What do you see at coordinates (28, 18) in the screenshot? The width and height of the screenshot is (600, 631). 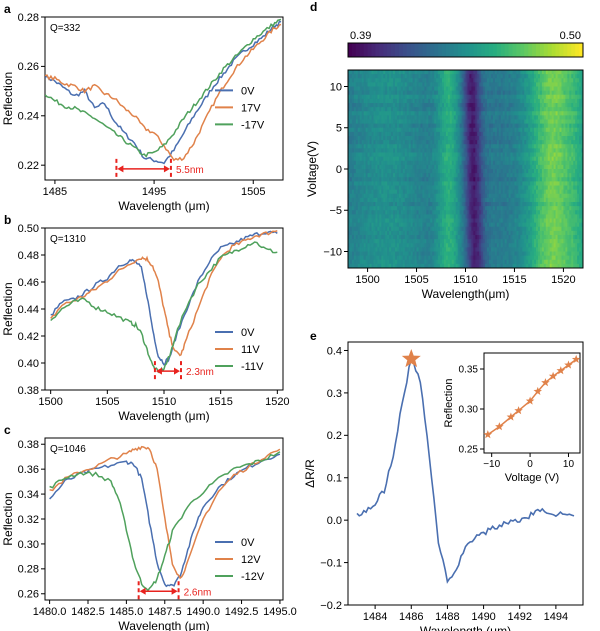 I see `y-tick-label: 0.28` at bounding box center [28, 18].